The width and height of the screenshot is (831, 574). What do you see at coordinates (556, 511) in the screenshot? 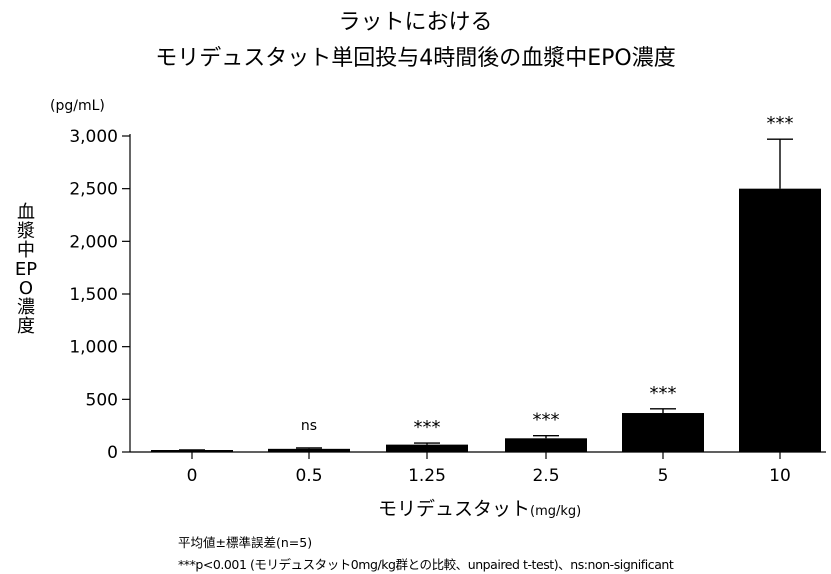
I see `x-axis-unit: (mg/kg)` at bounding box center [556, 511].